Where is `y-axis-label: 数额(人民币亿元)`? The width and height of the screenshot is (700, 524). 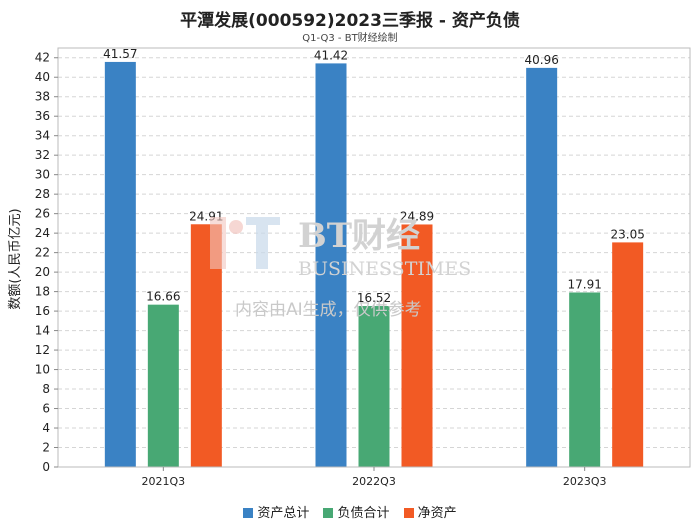
y-axis-label: 数额(人民币亿元) is located at coordinates (15, 258).